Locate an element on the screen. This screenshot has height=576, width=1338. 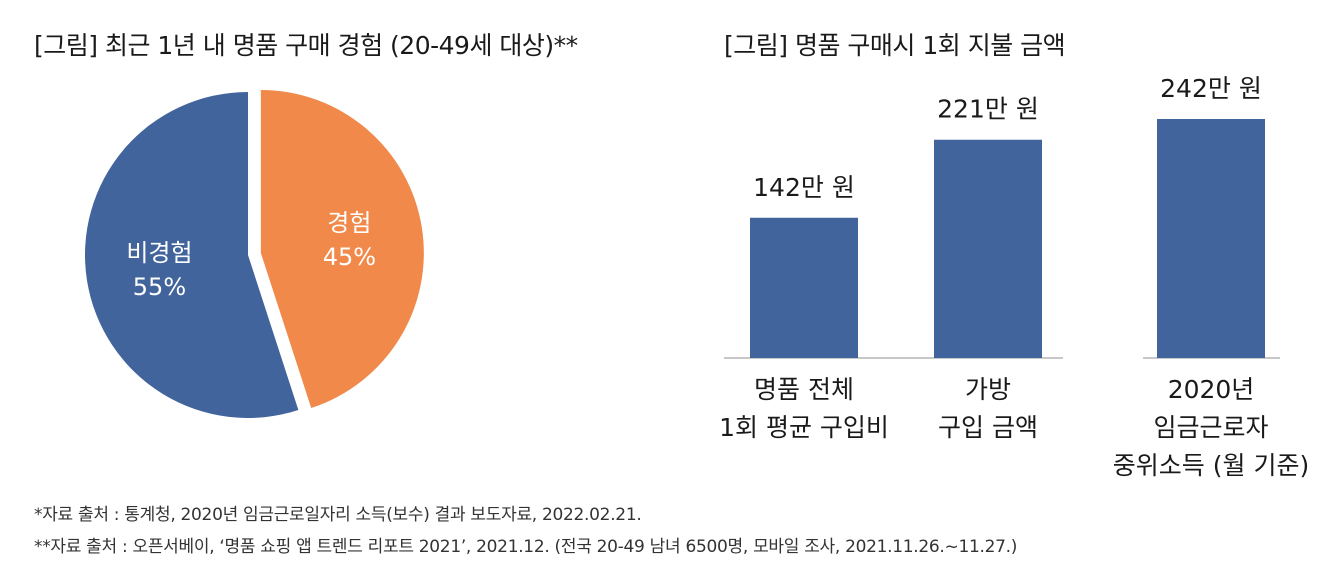
bar-category-label-2-0: 2020년 is located at coordinates (1211, 389).